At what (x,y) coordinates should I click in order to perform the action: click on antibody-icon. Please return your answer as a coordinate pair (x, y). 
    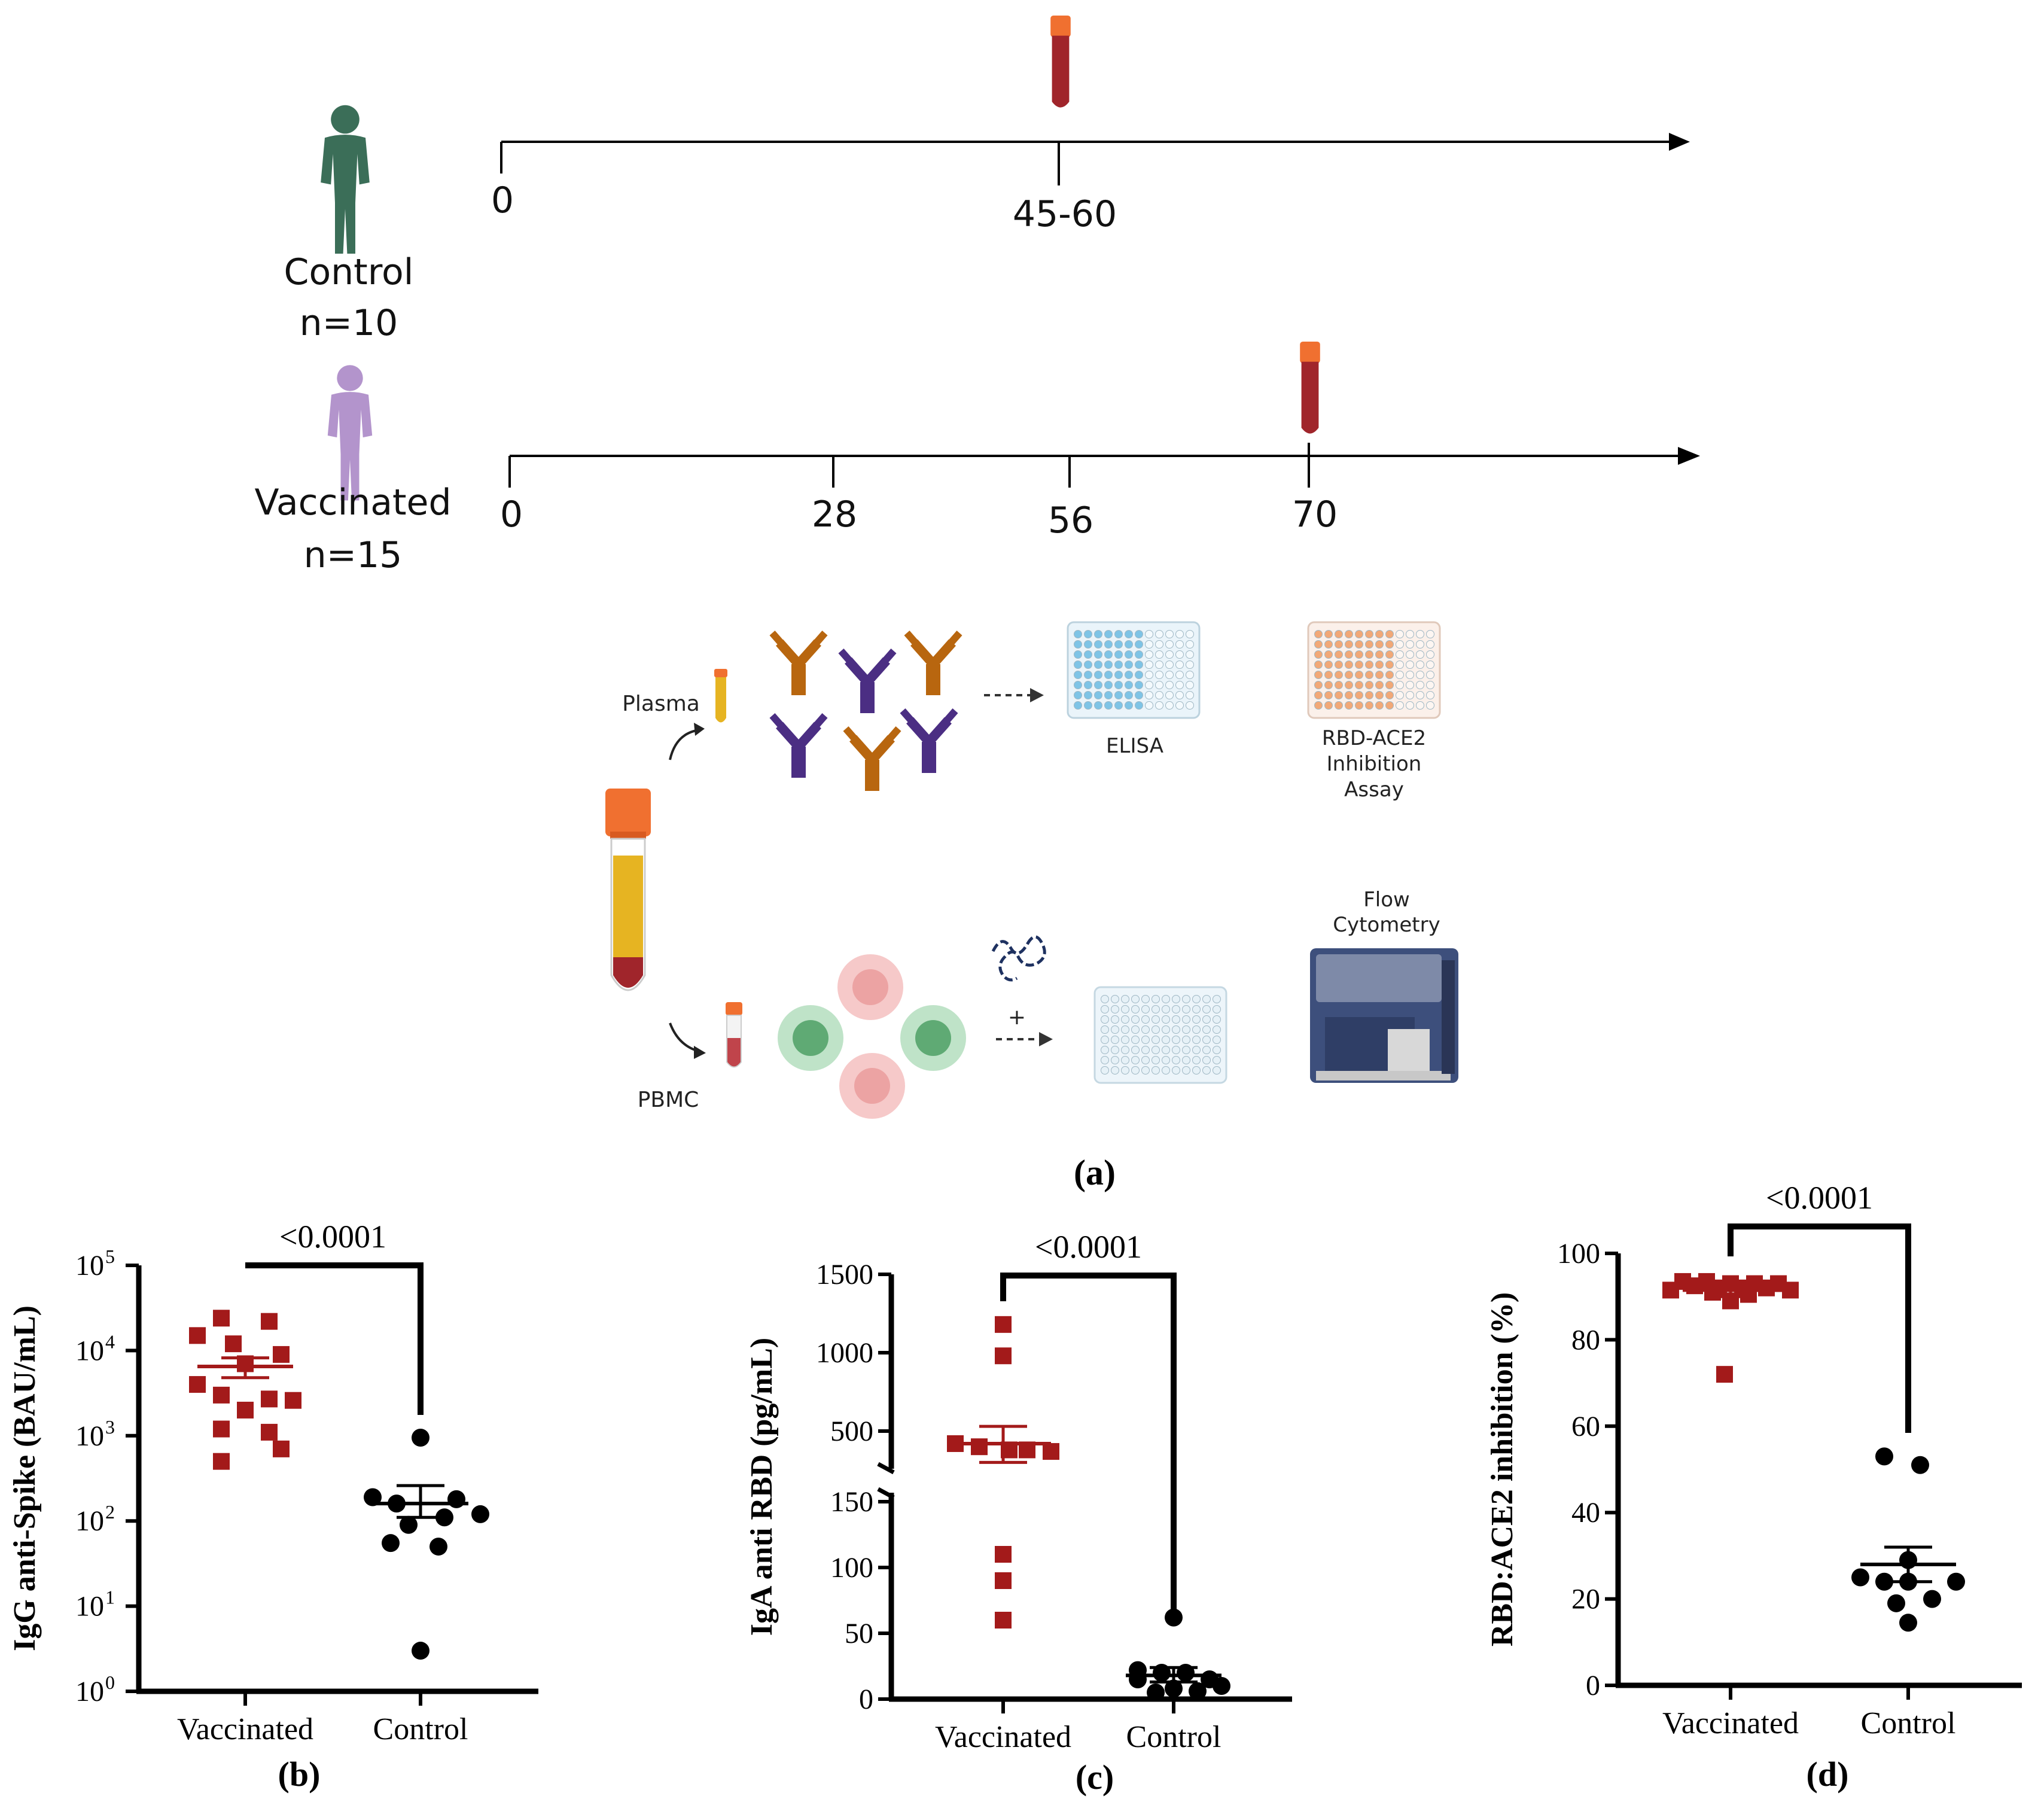
    Looking at the image, I should click on (872, 760).